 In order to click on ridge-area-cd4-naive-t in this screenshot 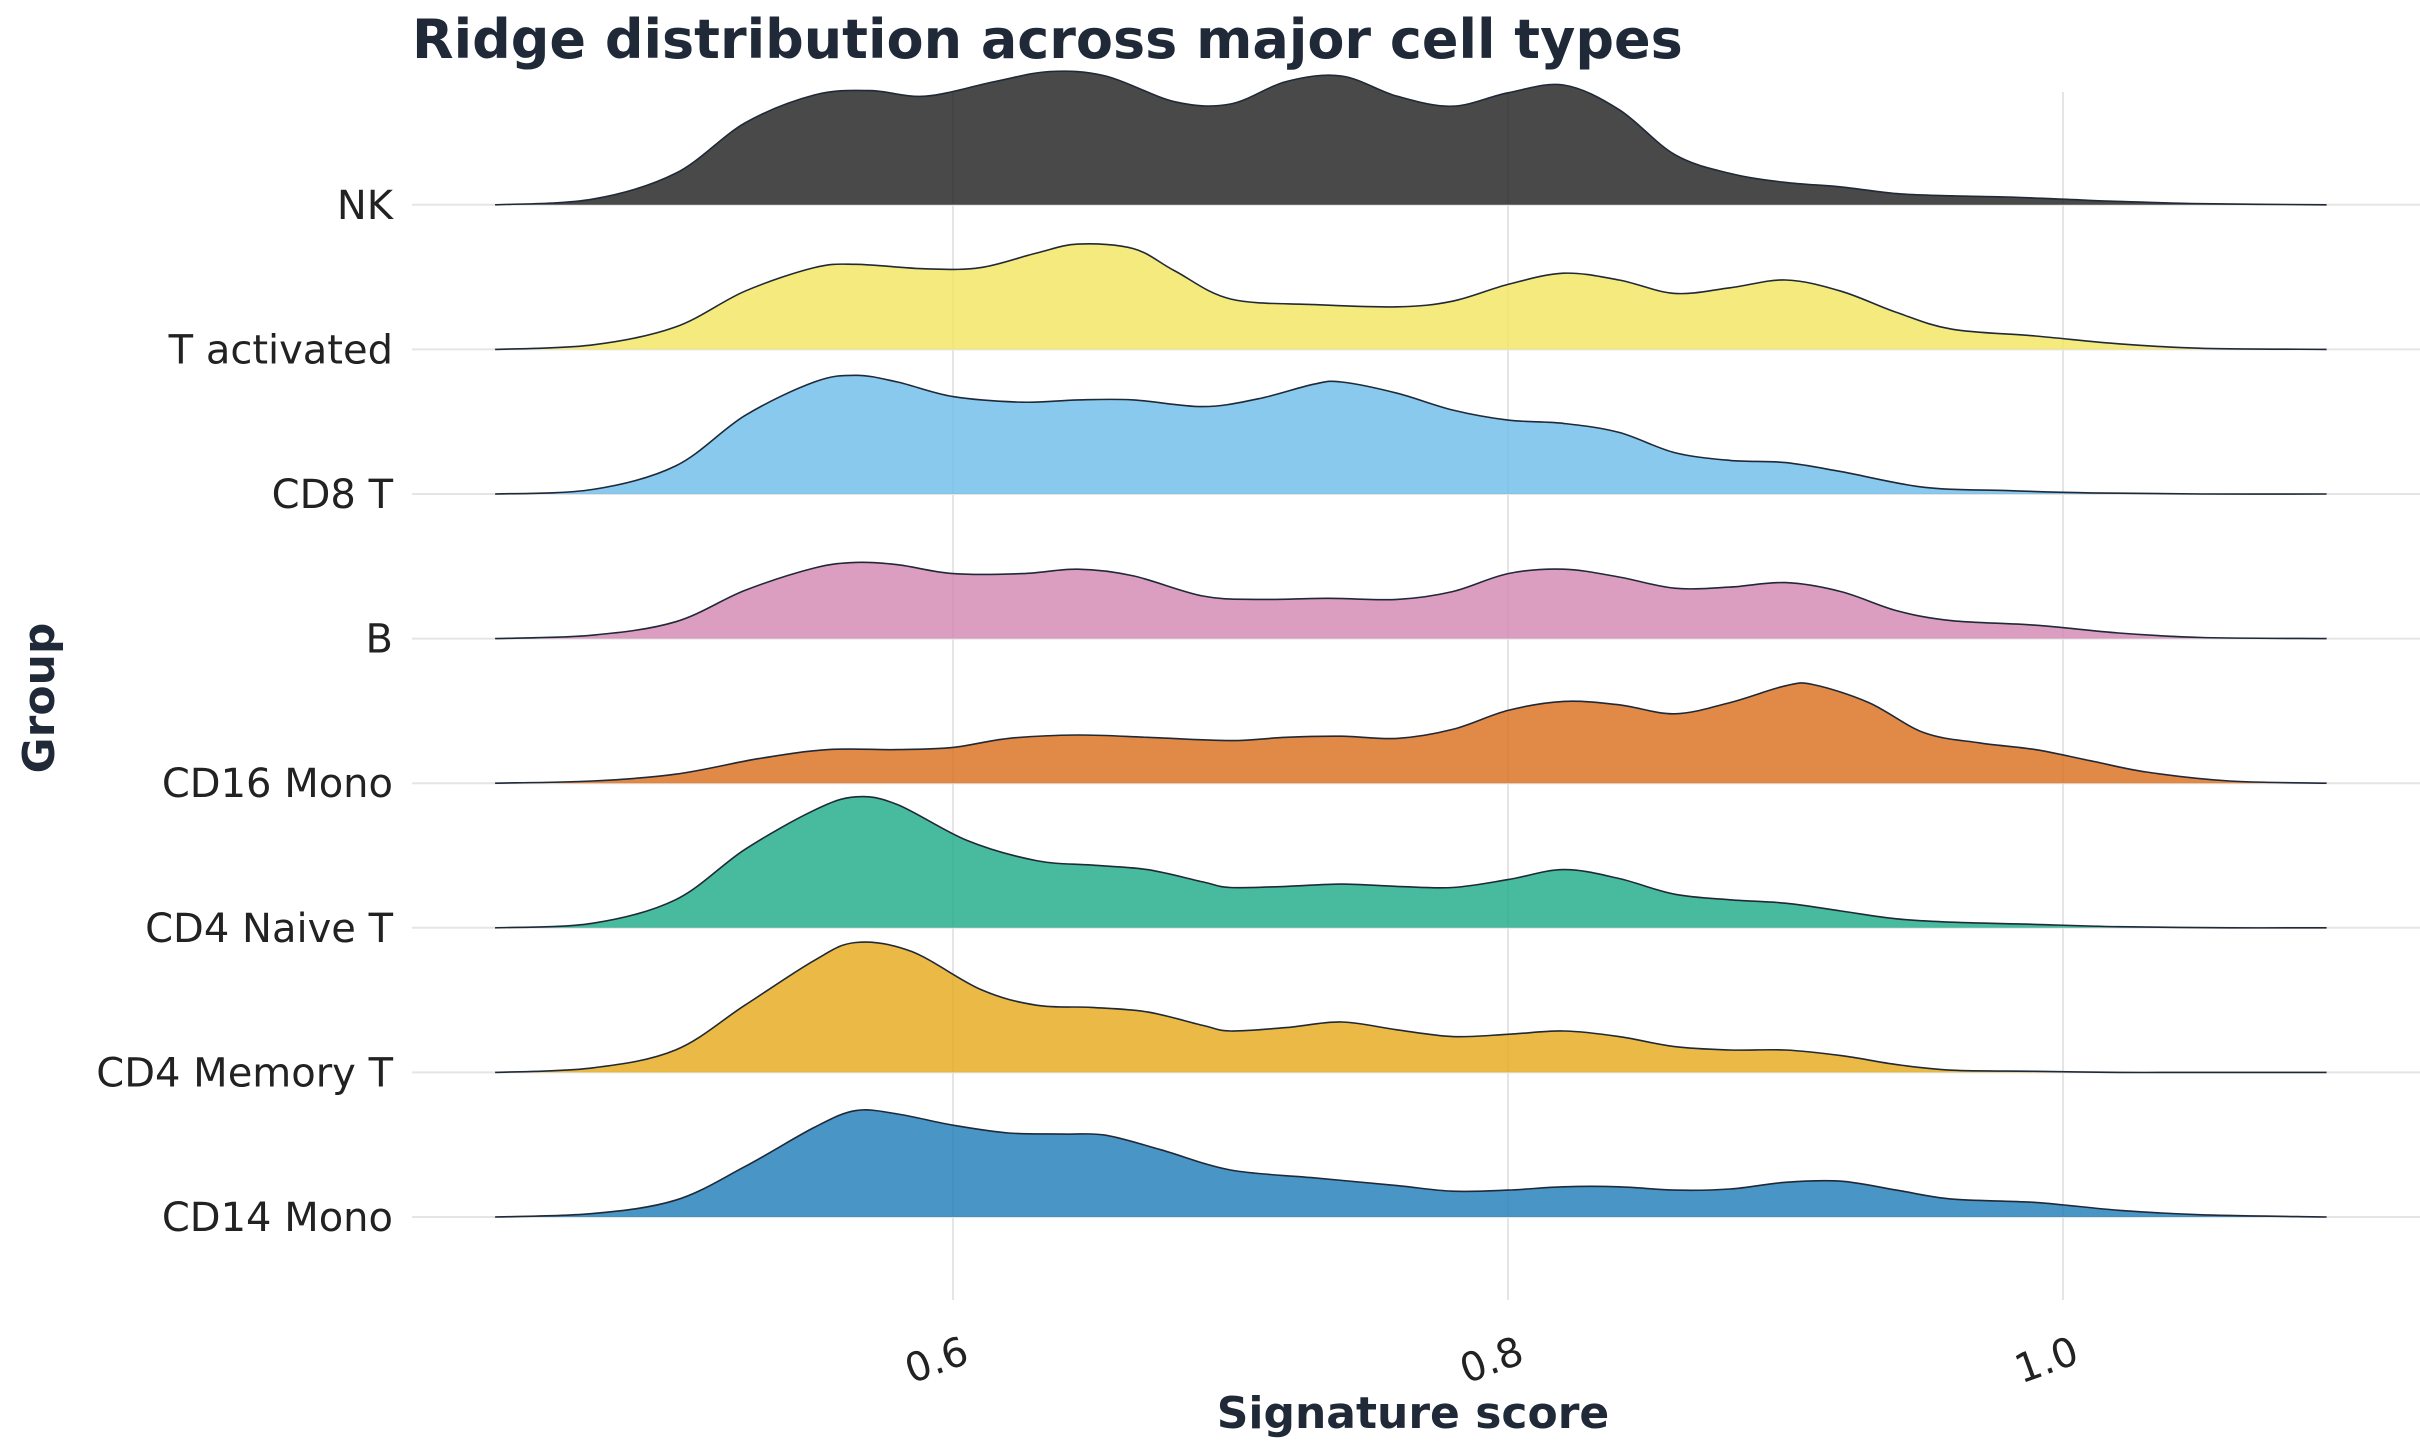, I will do `click(1411, 862)`.